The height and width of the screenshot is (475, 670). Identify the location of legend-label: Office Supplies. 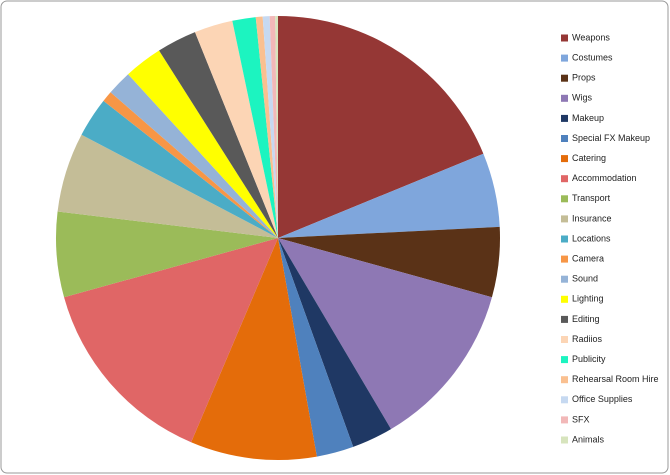
(602, 399).